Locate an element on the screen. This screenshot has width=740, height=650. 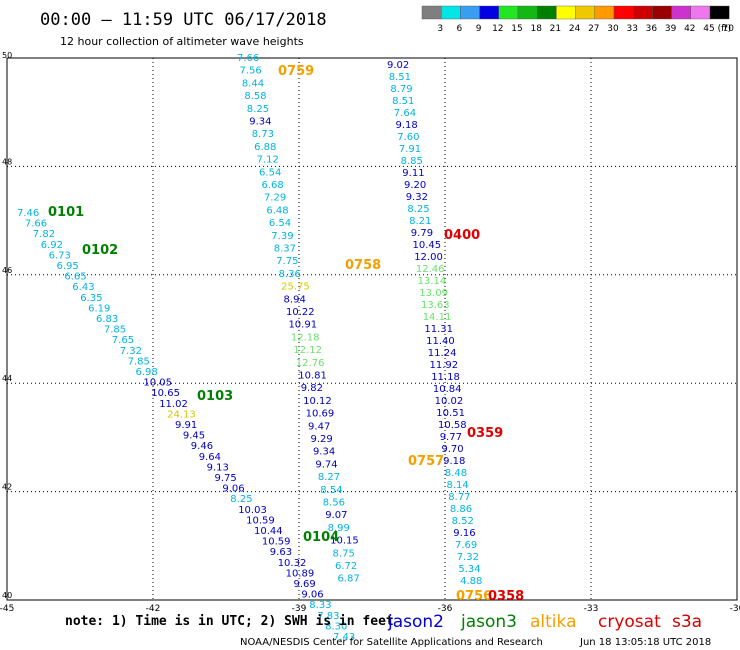
wave-height-value: 8.37 is located at coordinates (285, 249).